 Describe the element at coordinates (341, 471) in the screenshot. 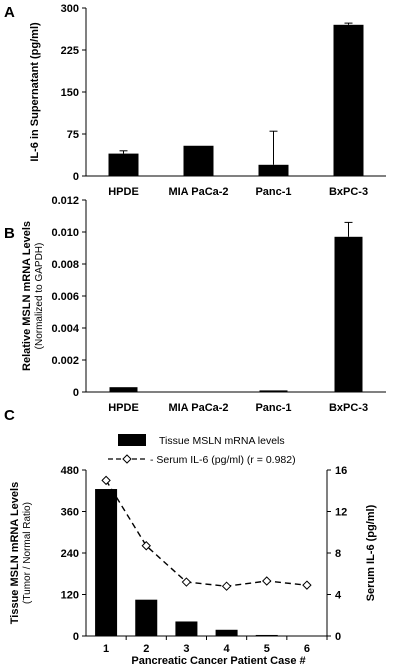

I see `panel-c-y-tick-label-right: 16` at that location.